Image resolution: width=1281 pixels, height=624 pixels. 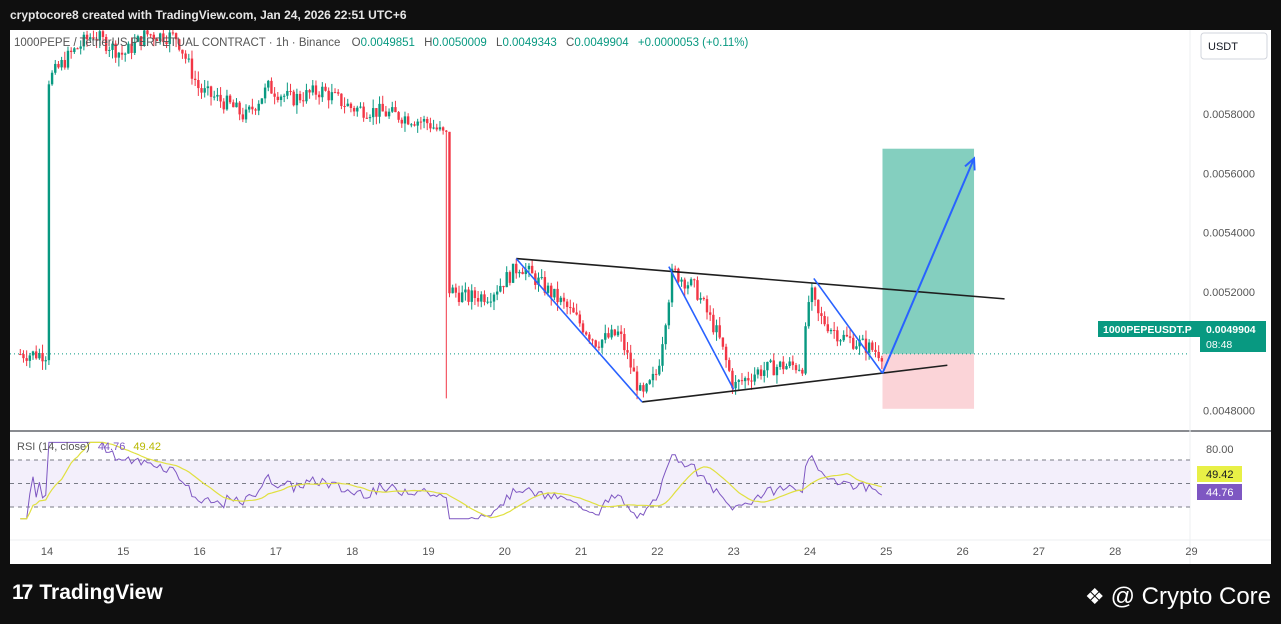 I want to click on tradingview-logo-icon: 17, so click(x=22, y=592).